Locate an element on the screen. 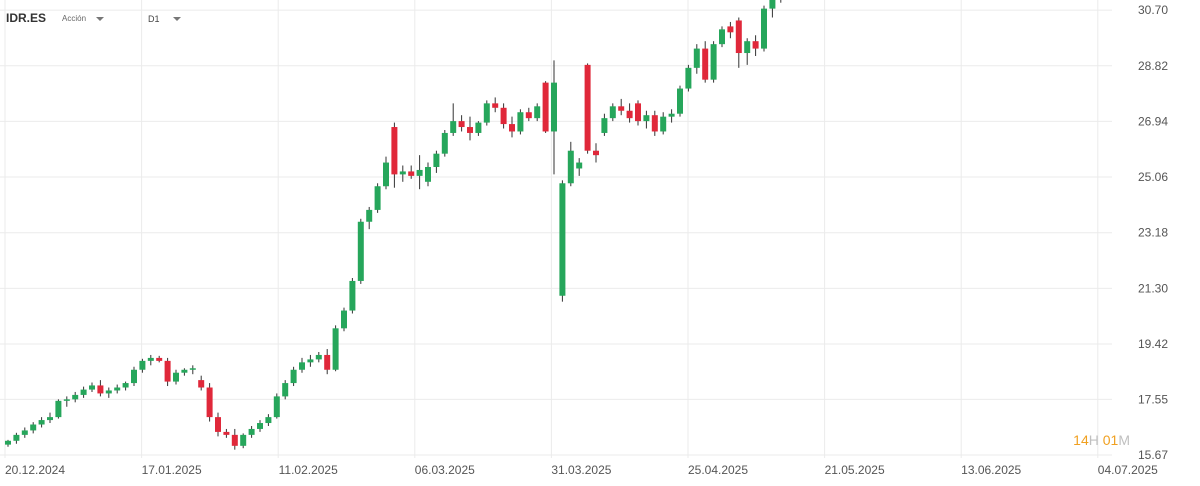 The width and height of the screenshot is (1200, 486). y-tick-label: 23.18 is located at coordinates (1153, 233).